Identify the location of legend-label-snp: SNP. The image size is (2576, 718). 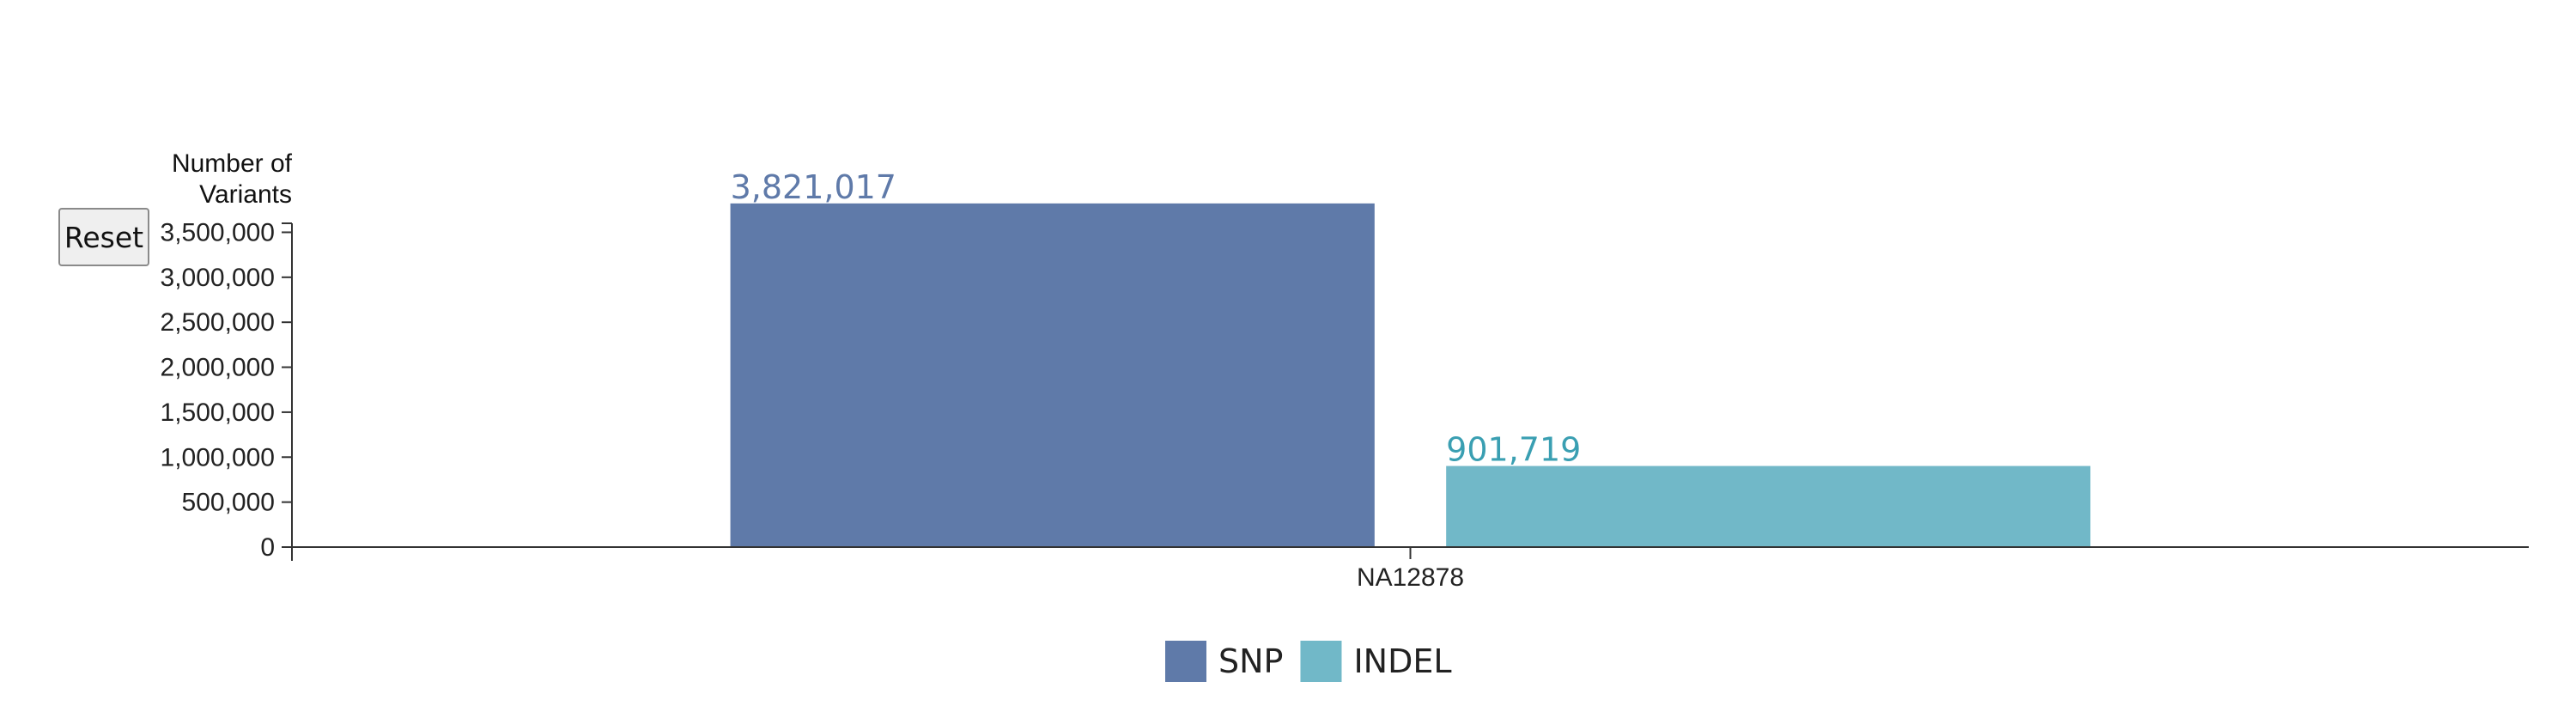
(1250, 661).